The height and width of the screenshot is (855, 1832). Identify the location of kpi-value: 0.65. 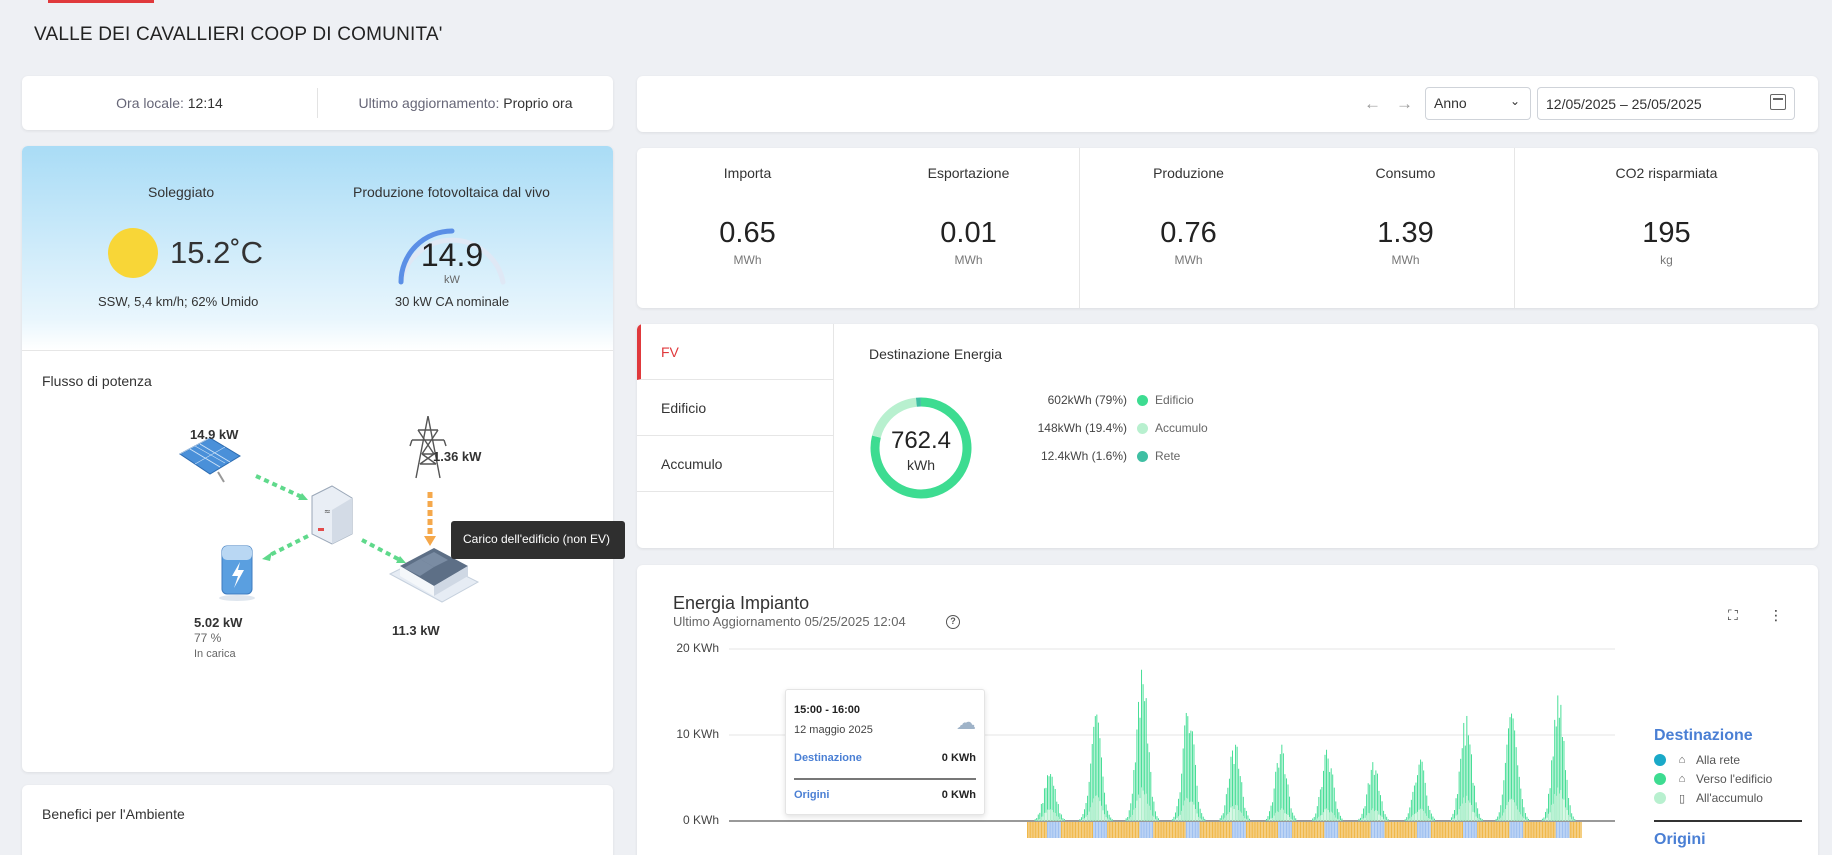
(747, 233).